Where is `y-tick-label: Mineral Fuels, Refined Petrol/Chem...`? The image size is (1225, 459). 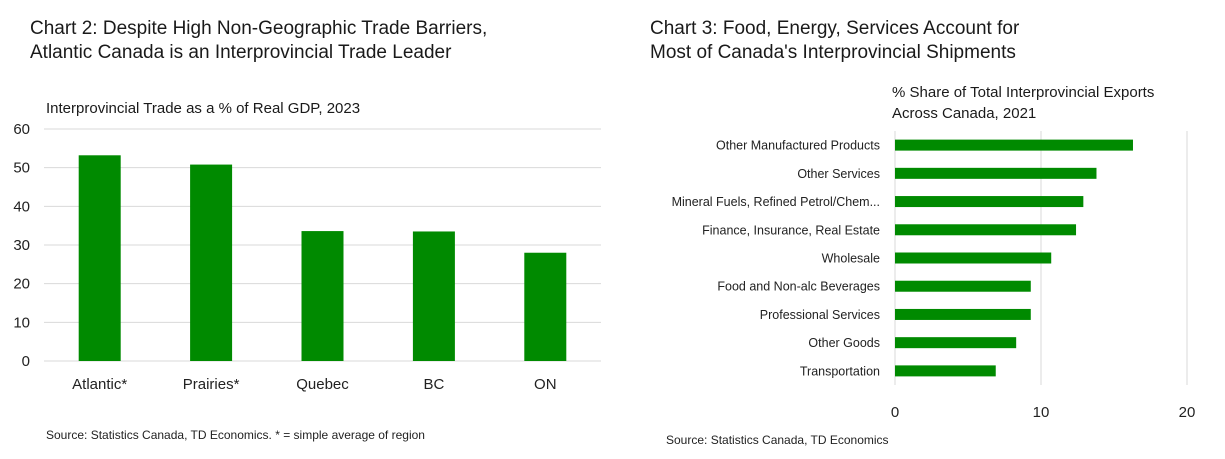 y-tick-label: Mineral Fuels, Refined Petrol/Chem... is located at coordinates (776, 202).